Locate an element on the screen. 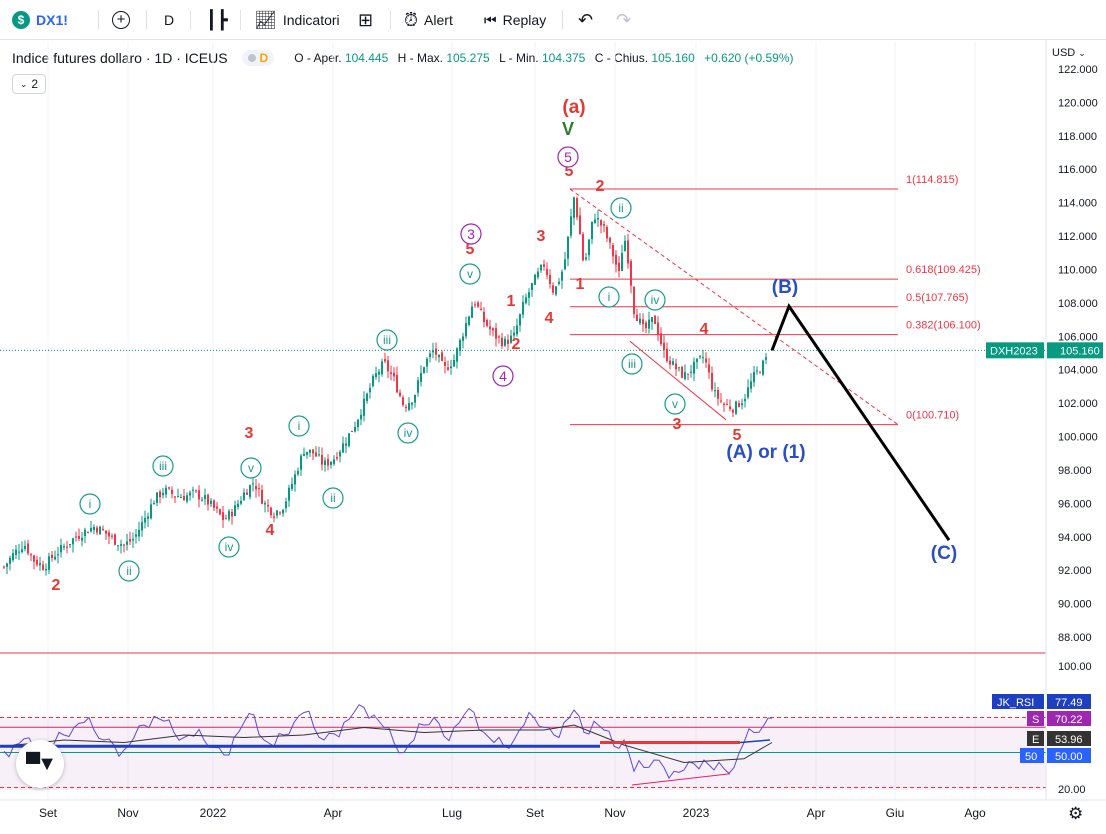 This screenshot has height=834, width=1106. wedge-lower-line is located at coordinates (678, 380).